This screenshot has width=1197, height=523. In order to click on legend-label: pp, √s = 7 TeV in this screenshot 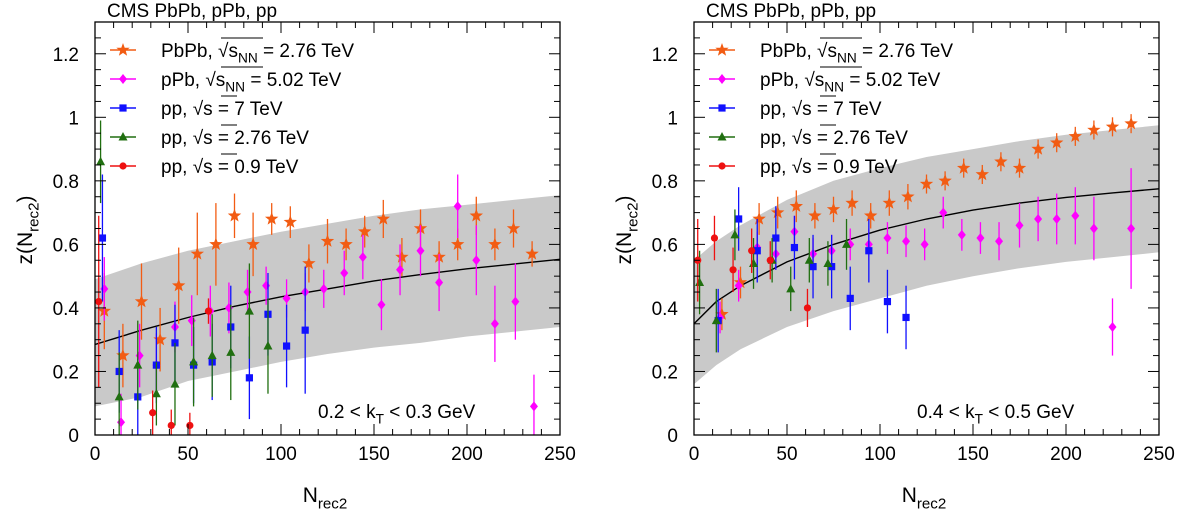, I will do `click(821, 109)`.